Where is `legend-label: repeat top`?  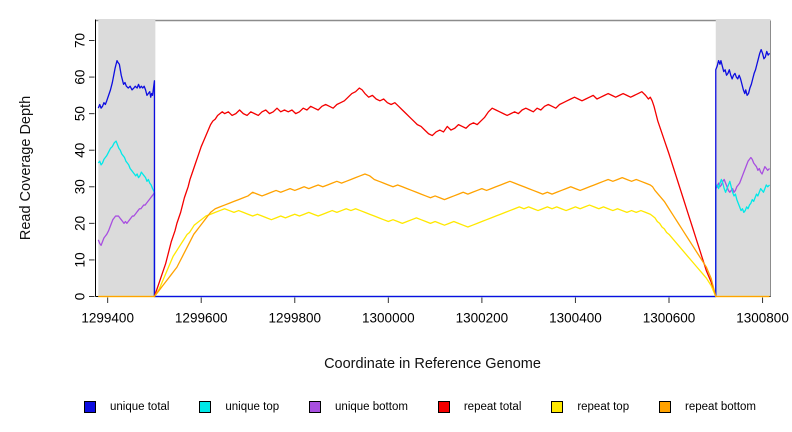
legend-label: repeat top is located at coordinates (603, 407).